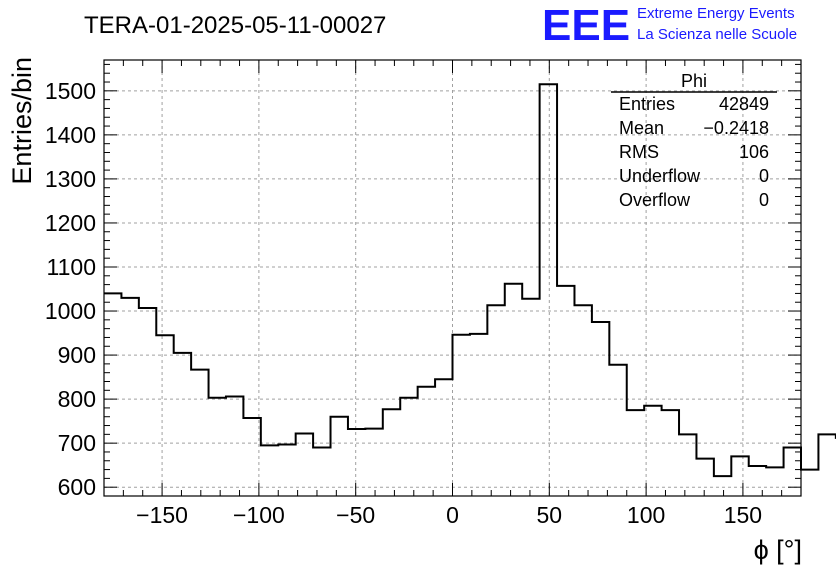  Describe the element at coordinates (778, 550) in the screenshot. I see `x-axis-title: ϕ [°]` at that location.